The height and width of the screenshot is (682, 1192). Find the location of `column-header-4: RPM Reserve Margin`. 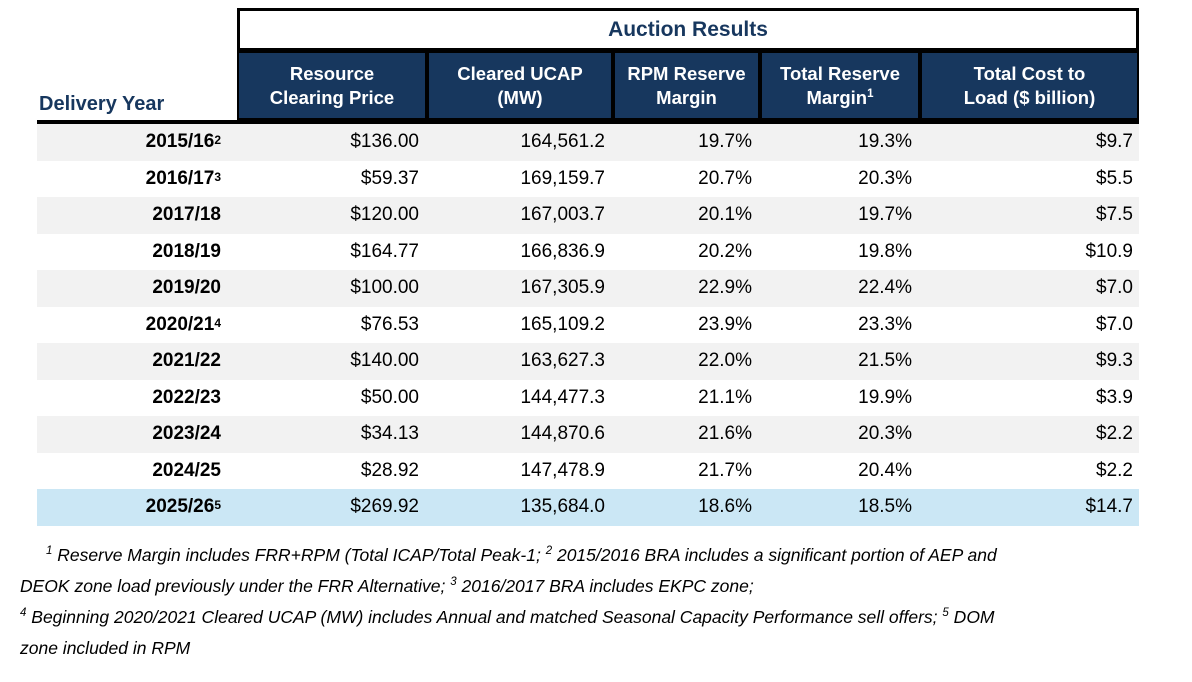

column-header-4: RPM Reserve Margin is located at coordinates (686, 85).